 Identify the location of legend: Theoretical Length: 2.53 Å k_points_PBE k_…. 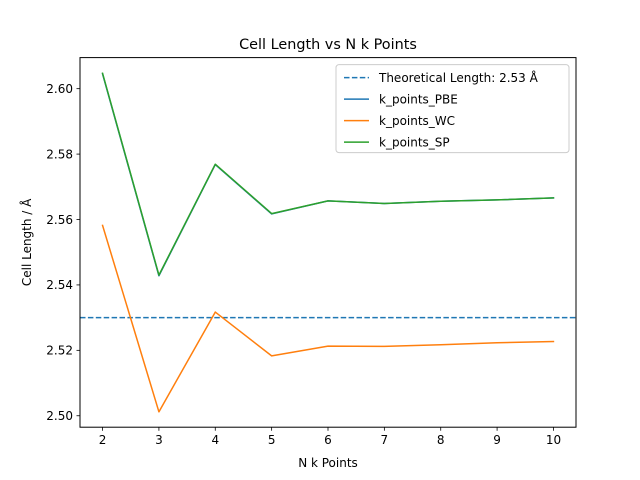
(452, 109).